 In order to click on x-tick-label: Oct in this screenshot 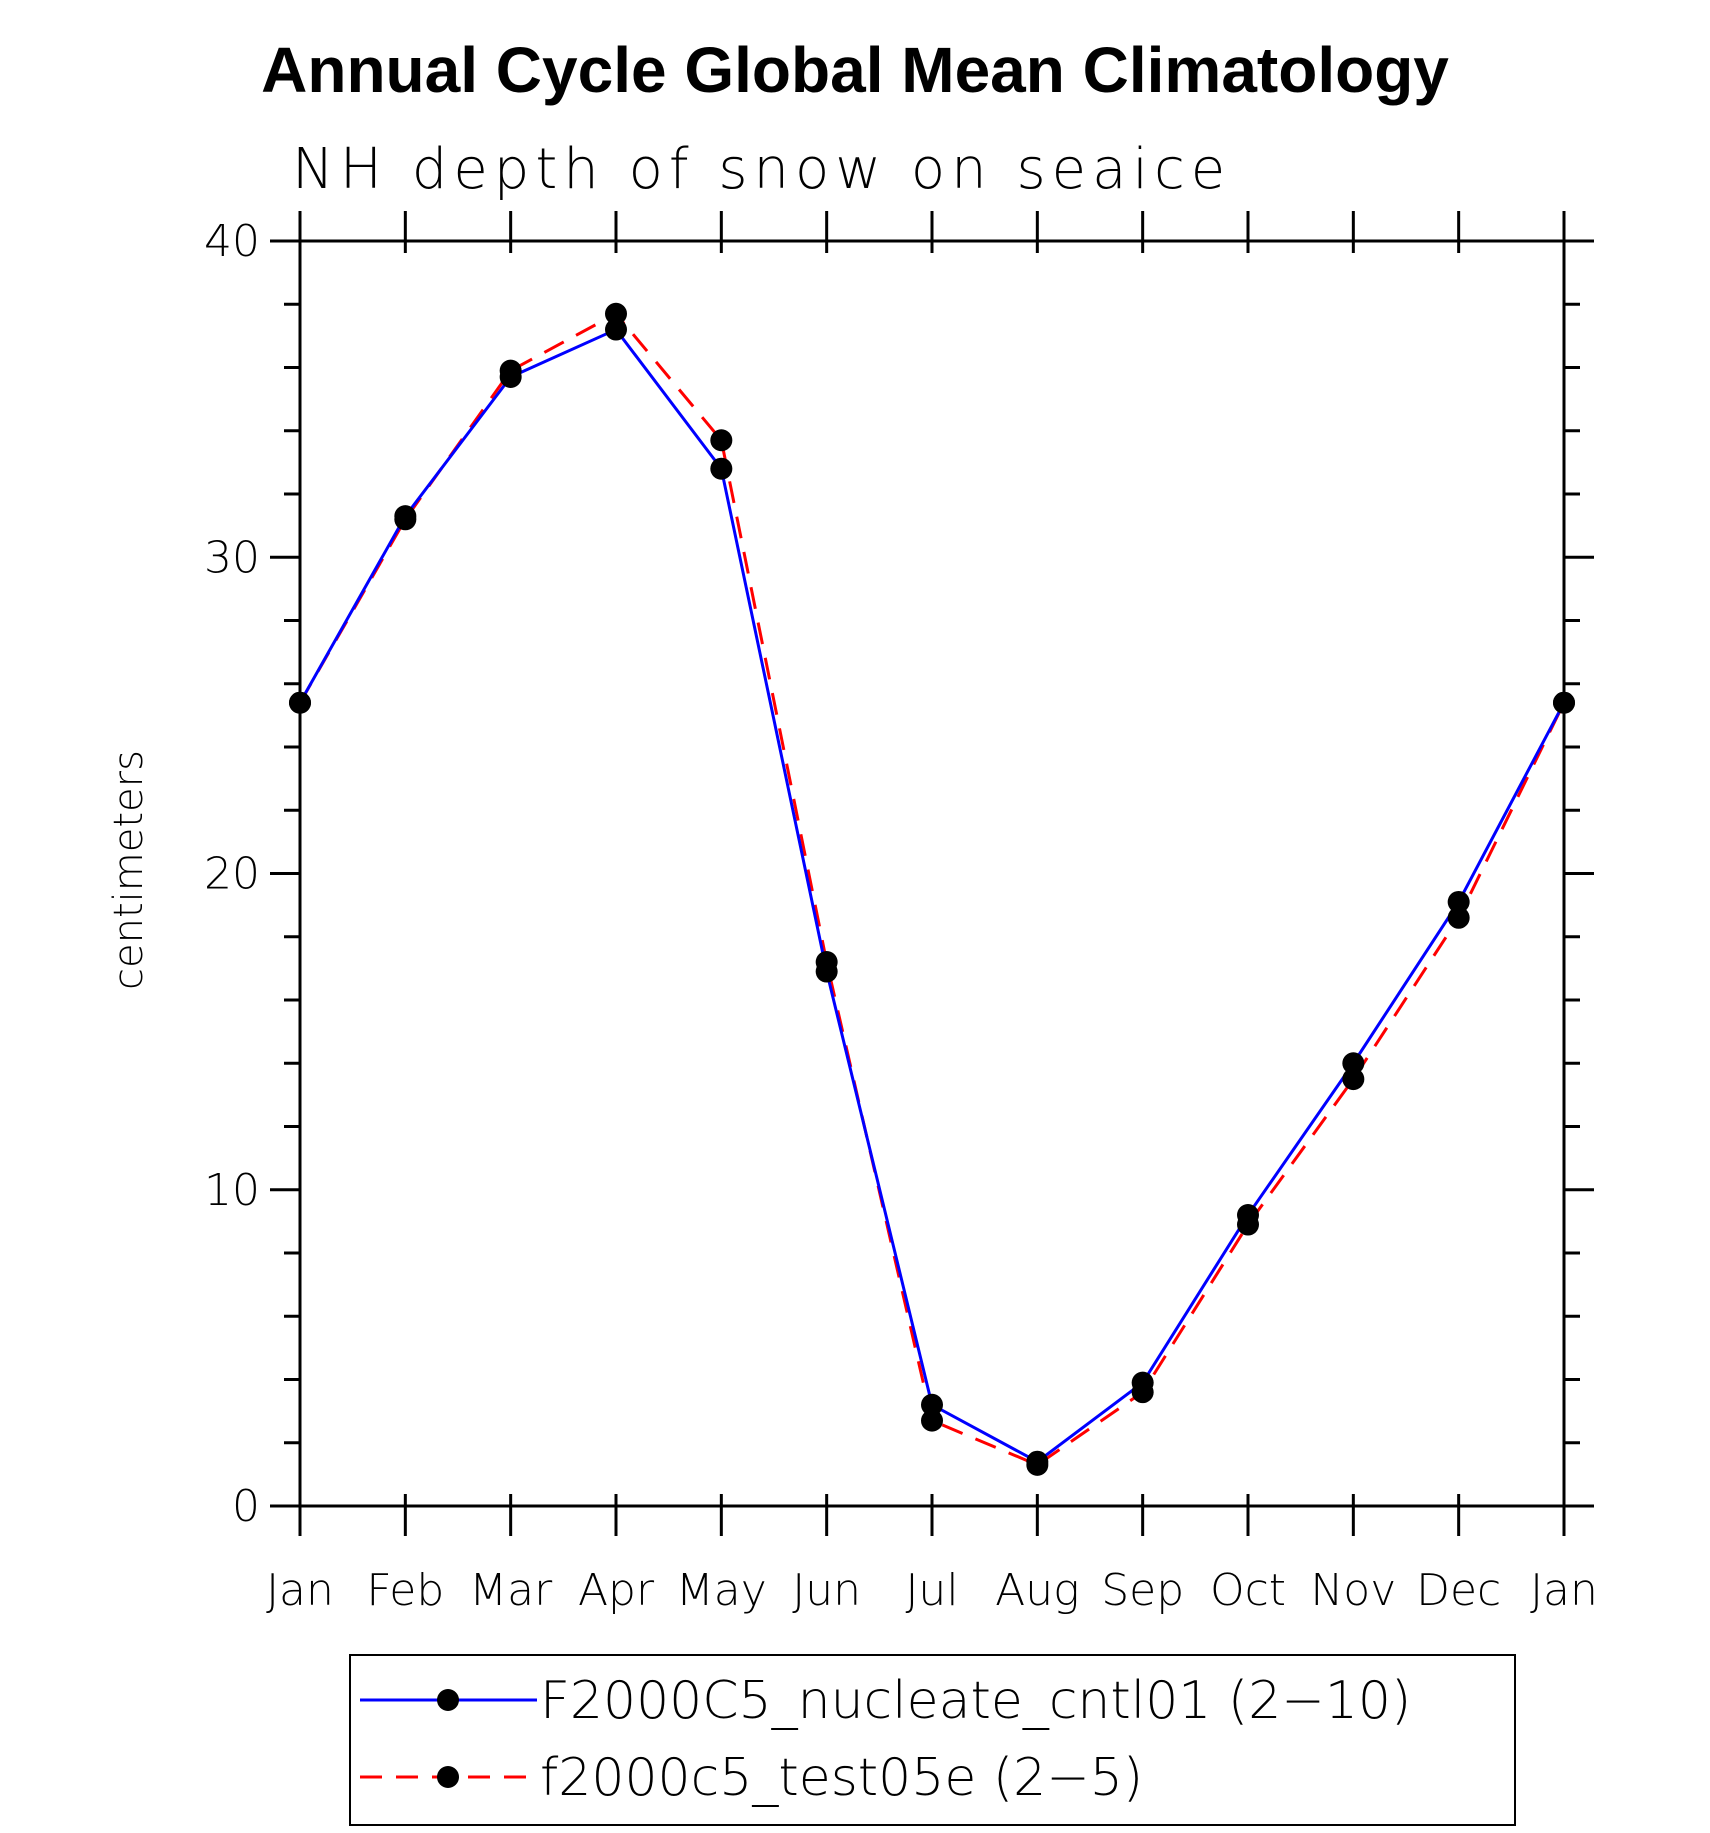, I will do `click(1248, 1590)`.